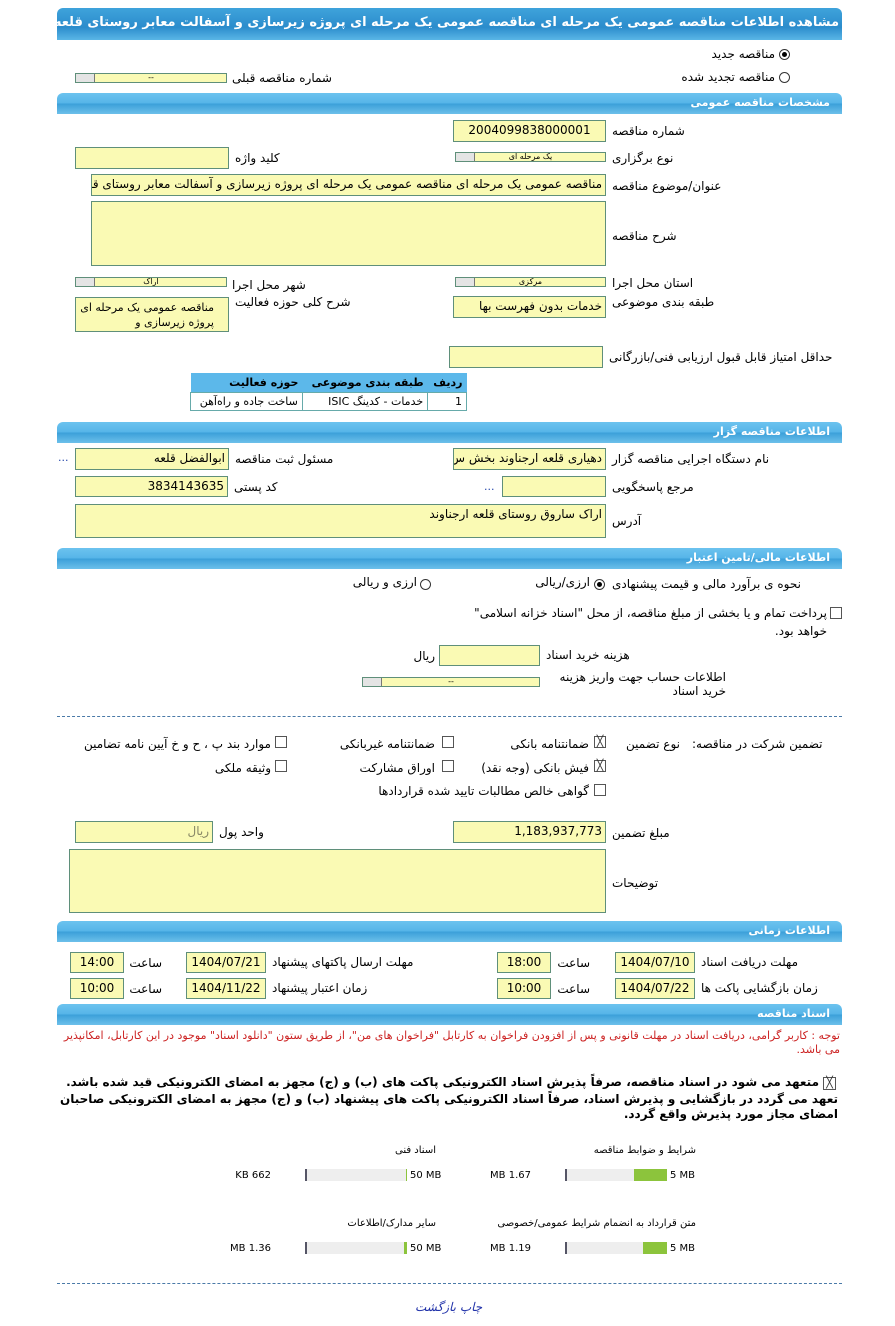  Describe the element at coordinates (448, 766) in the screenshot. I see `bonds-checkbox` at that location.